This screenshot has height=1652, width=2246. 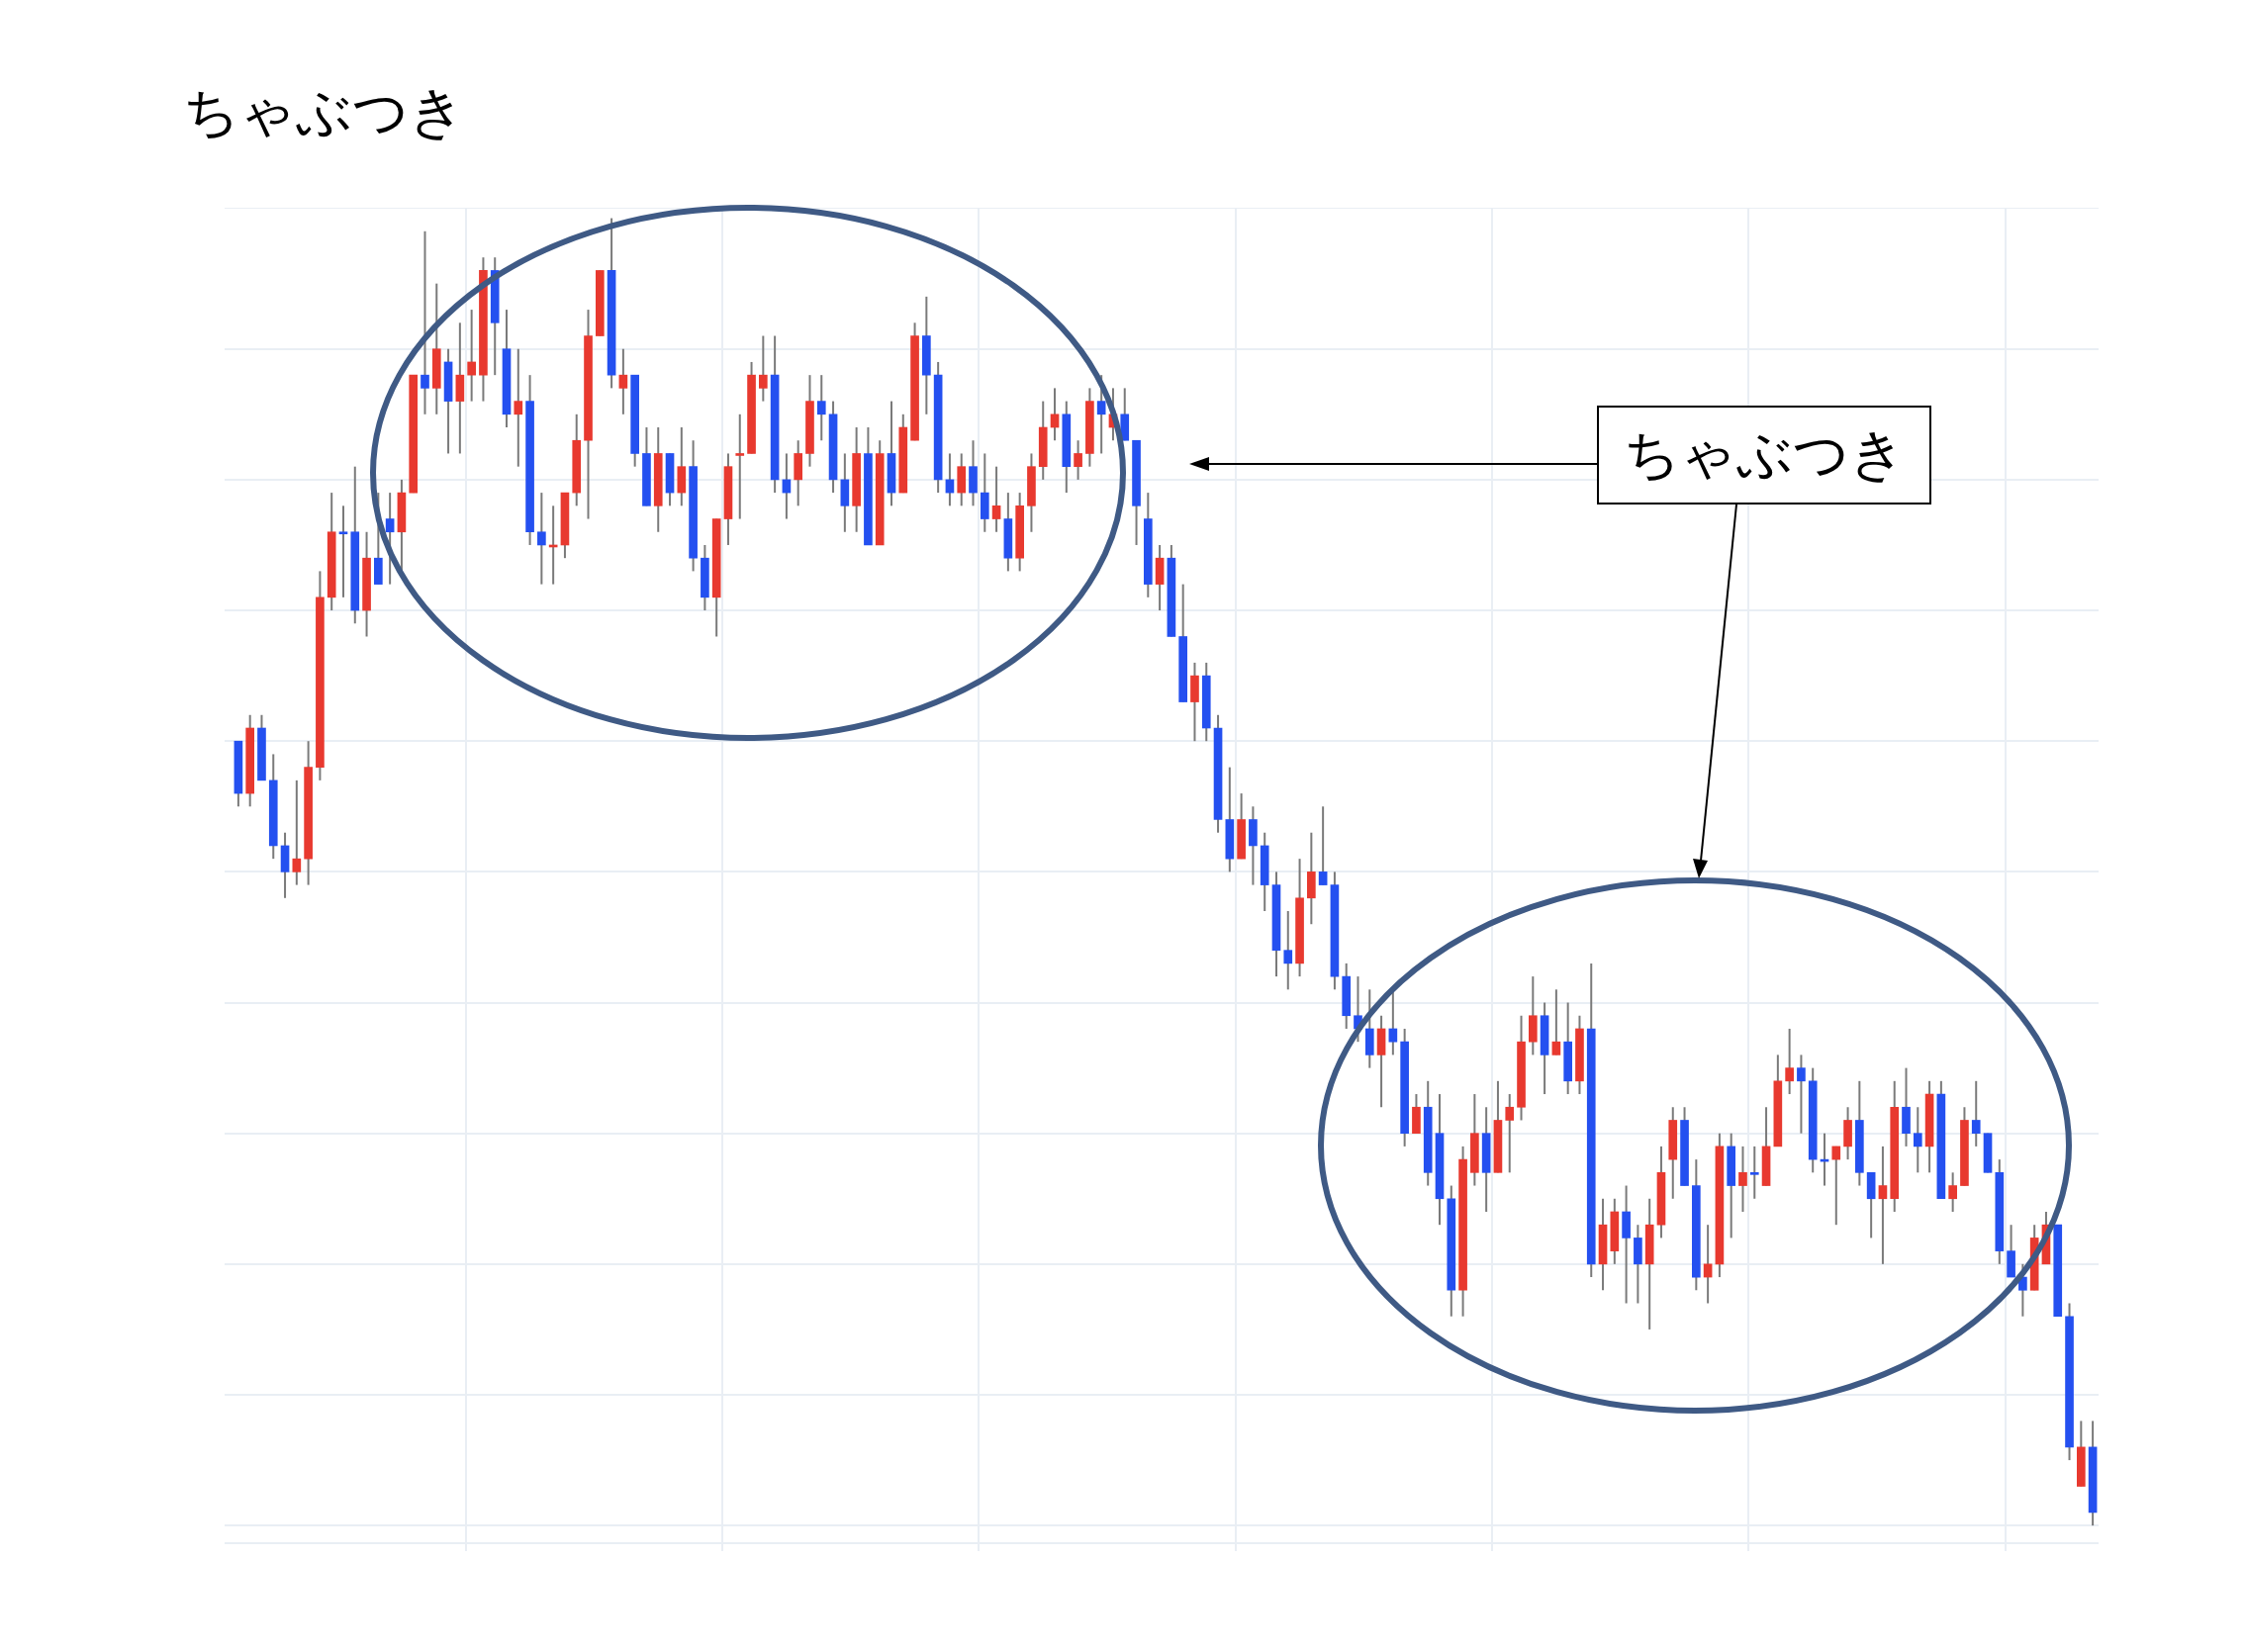 What do you see at coordinates (324, 112) in the screenshot?
I see `chart-title: ちゃぶつき` at bounding box center [324, 112].